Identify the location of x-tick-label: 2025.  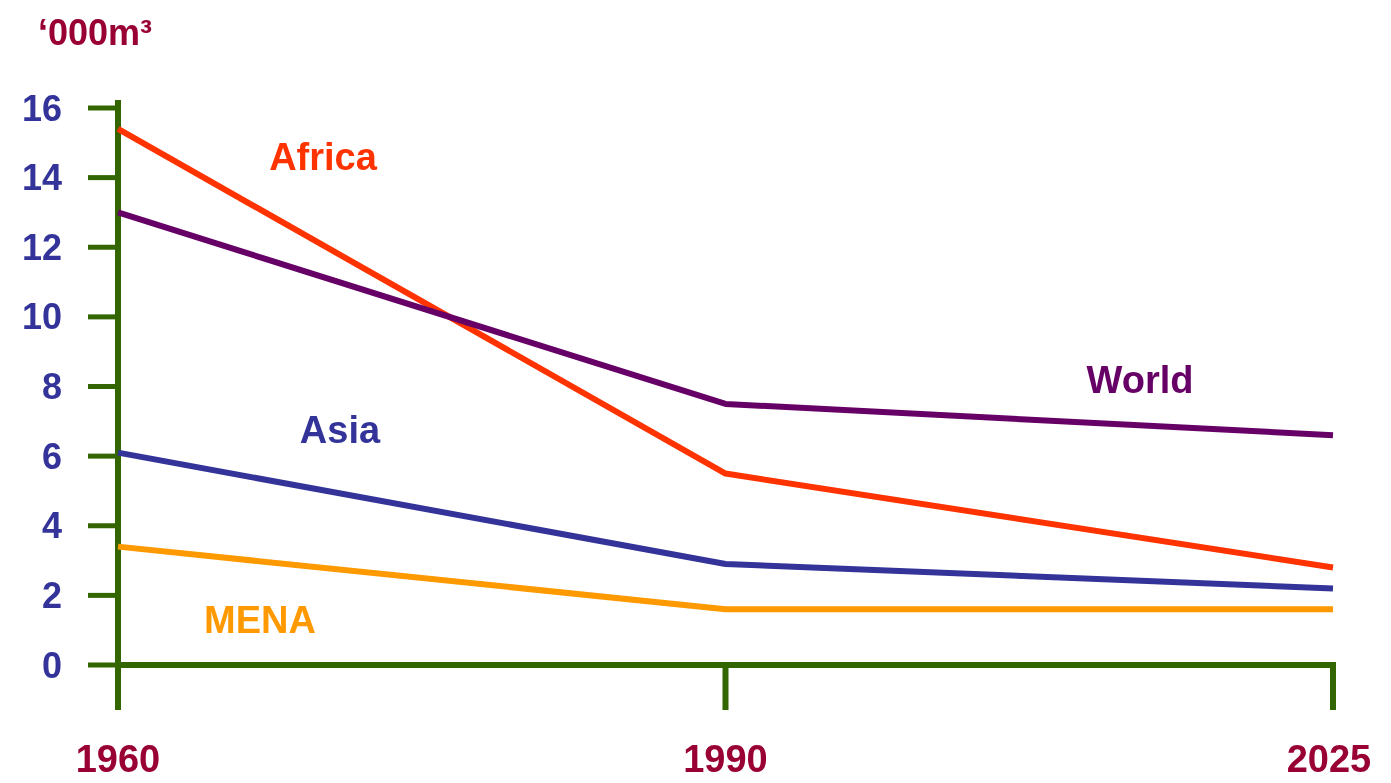
(1329, 759).